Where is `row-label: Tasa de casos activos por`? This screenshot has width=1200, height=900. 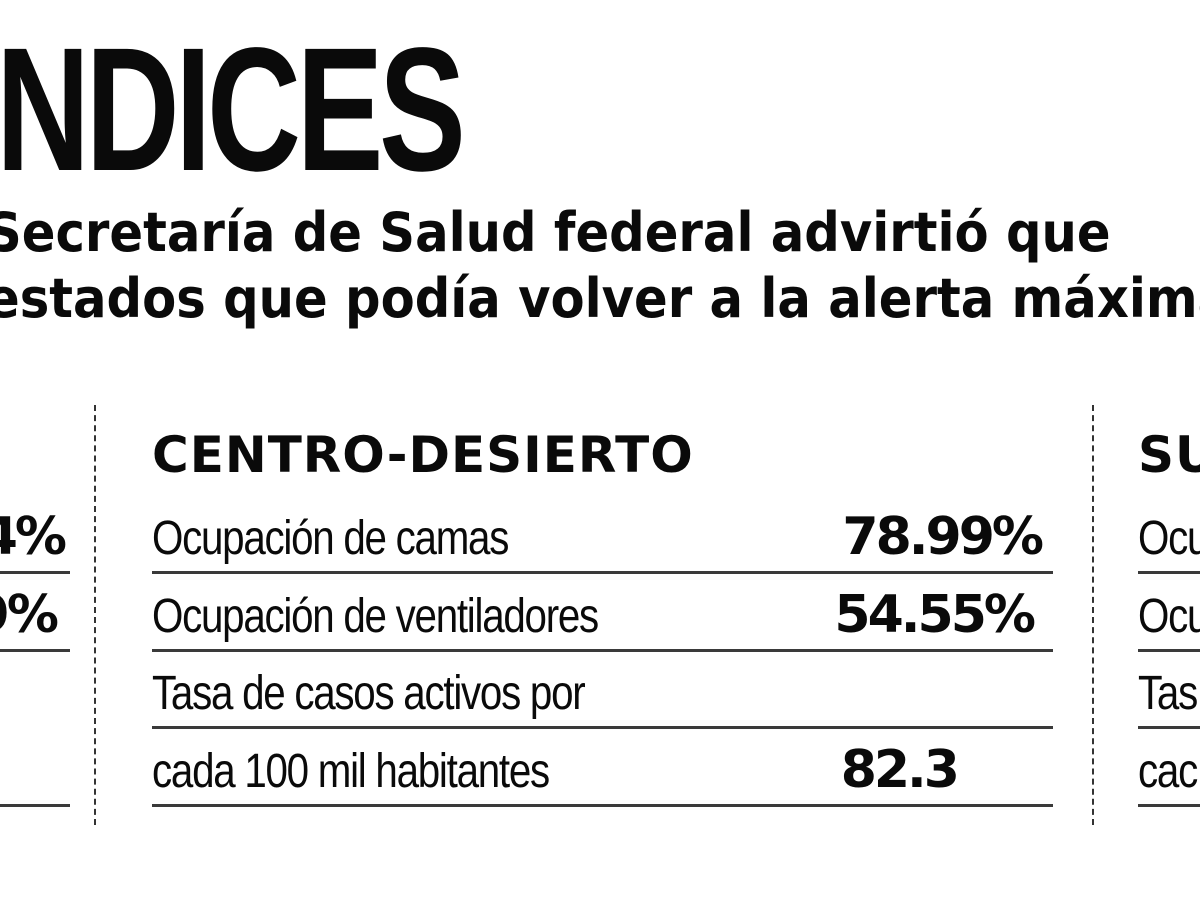 row-label: Tasa de casos activos por is located at coordinates (369, 693).